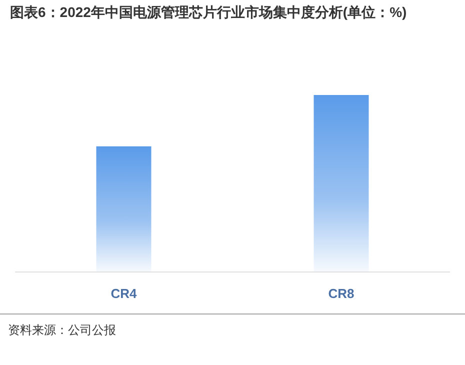 This screenshot has width=465, height=365. What do you see at coordinates (209, 12) in the screenshot?
I see `chart-title: 图表6：2022年中国电源管理芯片行业市场集中度分析(单位：%)` at bounding box center [209, 12].